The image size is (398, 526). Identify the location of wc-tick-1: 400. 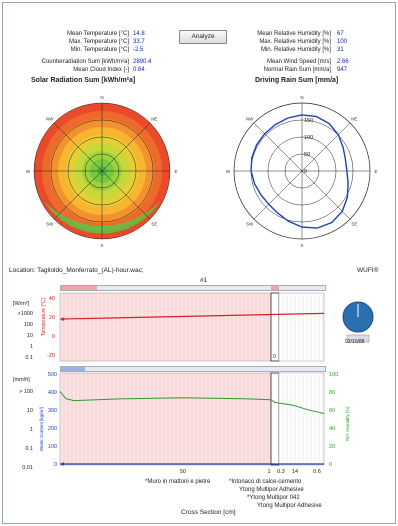
(52, 393).